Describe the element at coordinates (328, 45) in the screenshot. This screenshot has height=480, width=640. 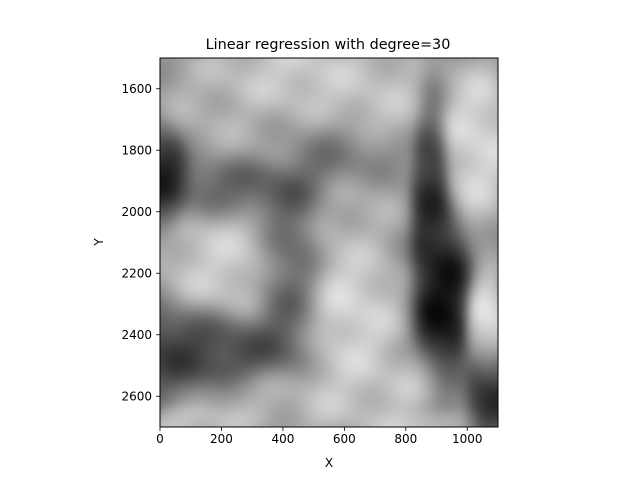
I see `chart-title: Linear regression with degree=30` at that location.